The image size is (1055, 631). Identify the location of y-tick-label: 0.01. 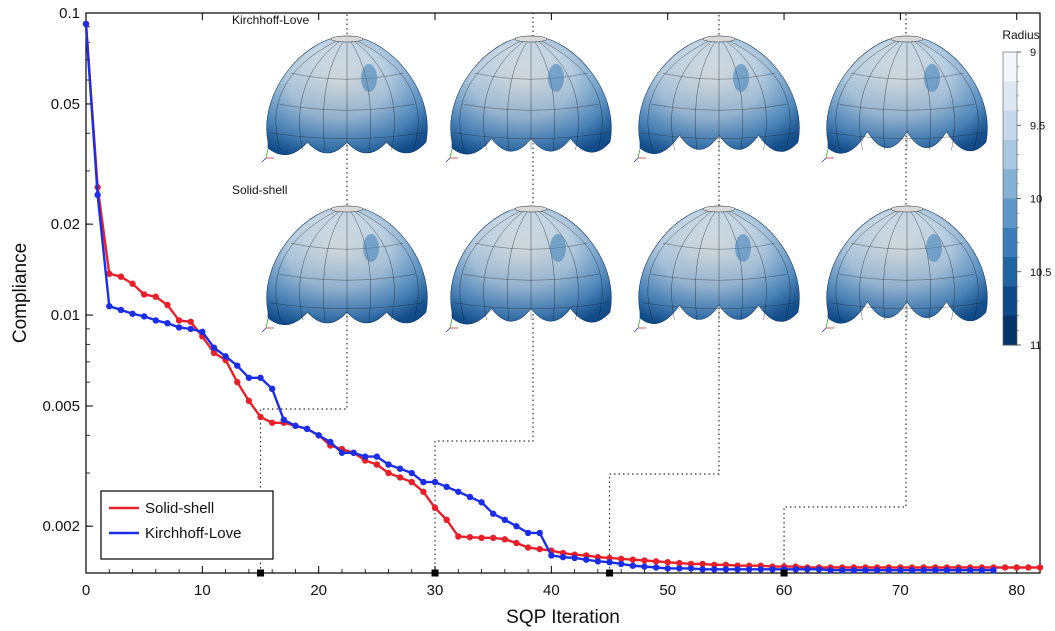
(65, 315).